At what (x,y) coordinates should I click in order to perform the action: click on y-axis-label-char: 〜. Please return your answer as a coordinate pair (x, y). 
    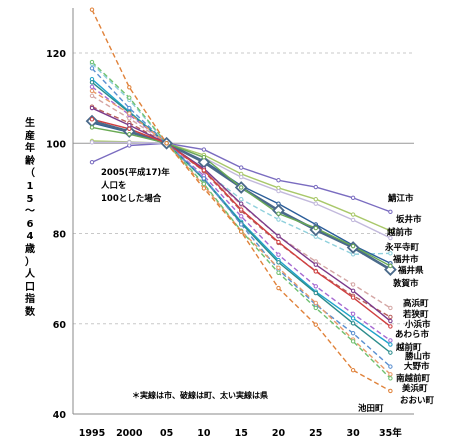
    Looking at the image, I should click on (30, 212).